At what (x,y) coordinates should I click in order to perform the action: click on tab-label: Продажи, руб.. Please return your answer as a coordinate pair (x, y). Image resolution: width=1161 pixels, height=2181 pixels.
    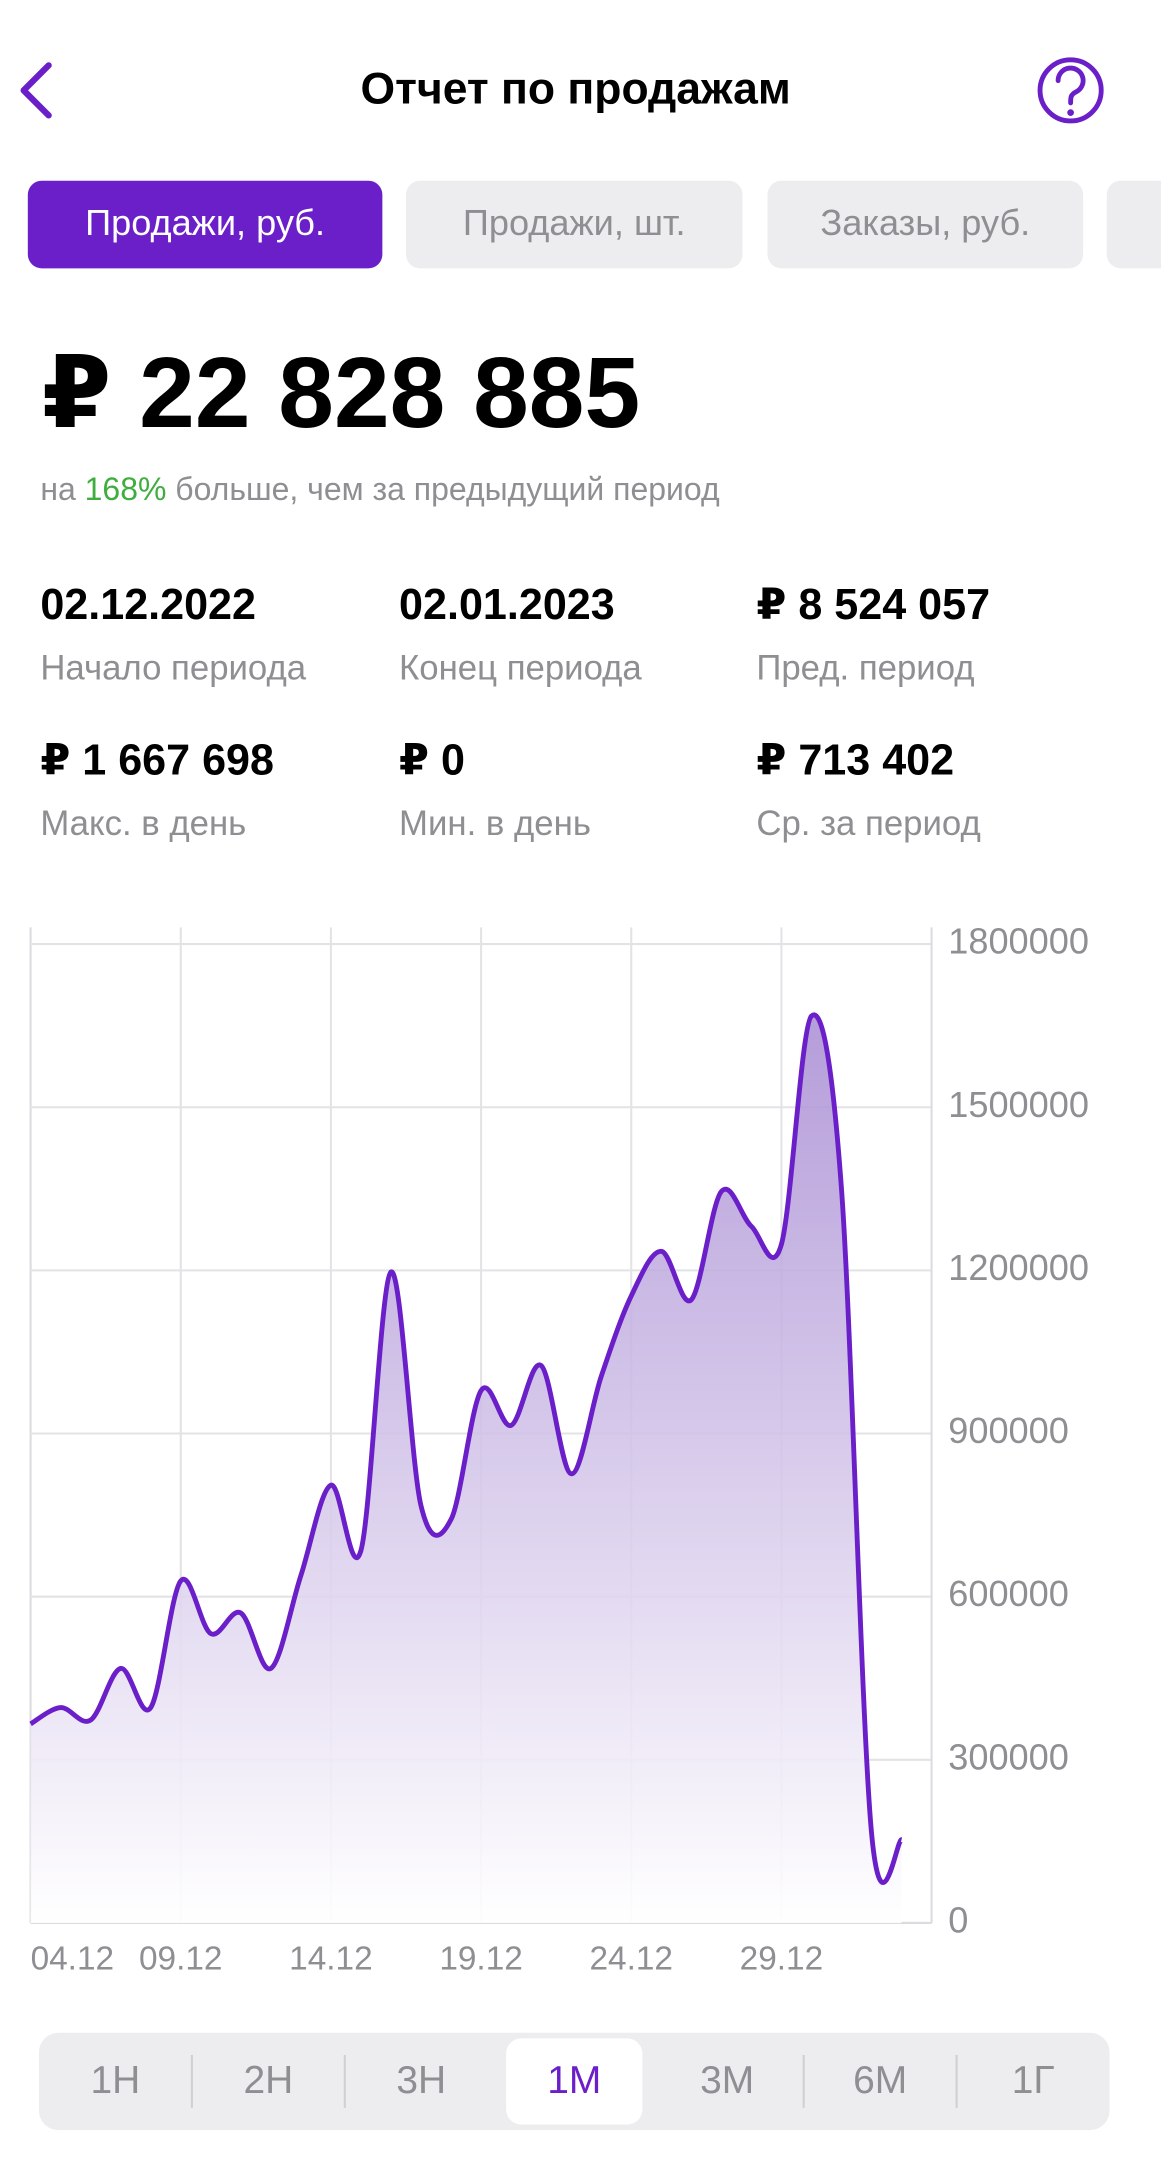
    Looking at the image, I should click on (205, 222).